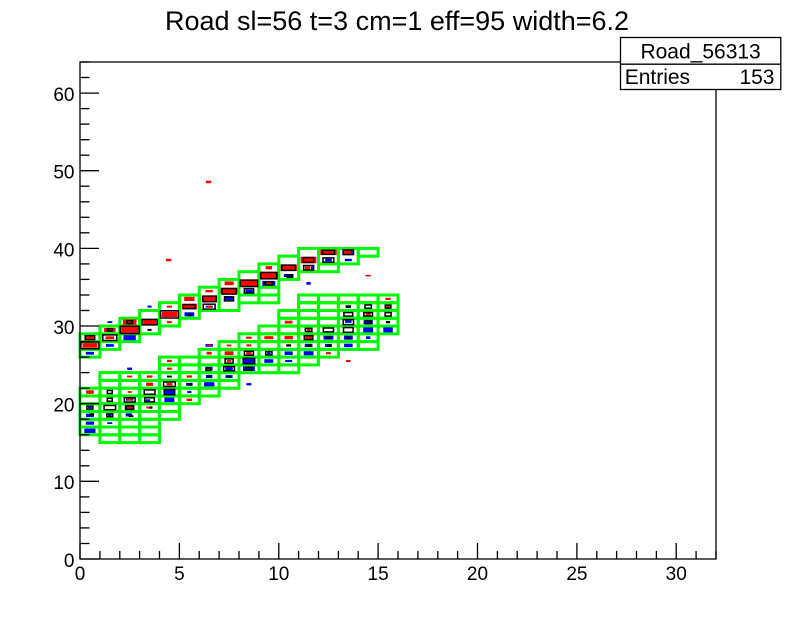 The width and height of the screenshot is (796, 622). What do you see at coordinates (576, 574) in the screenshot?
I see `svg-text: 25` at bounding box center [576, 574].